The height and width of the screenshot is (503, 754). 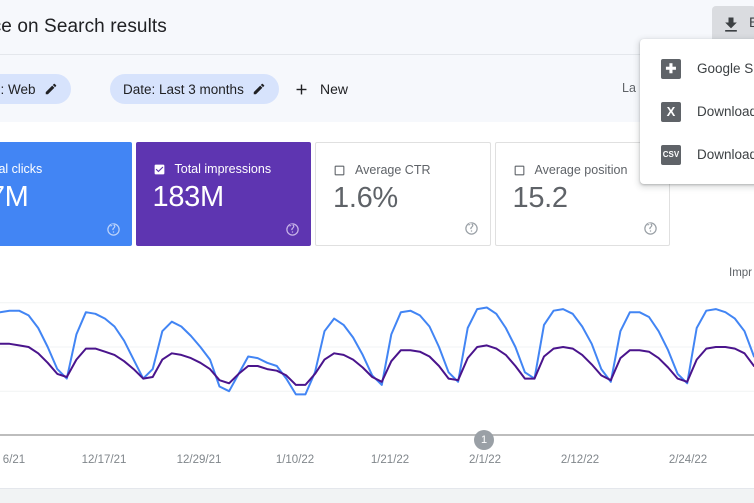 I want to click on download-button, so click(x=733, y=25).